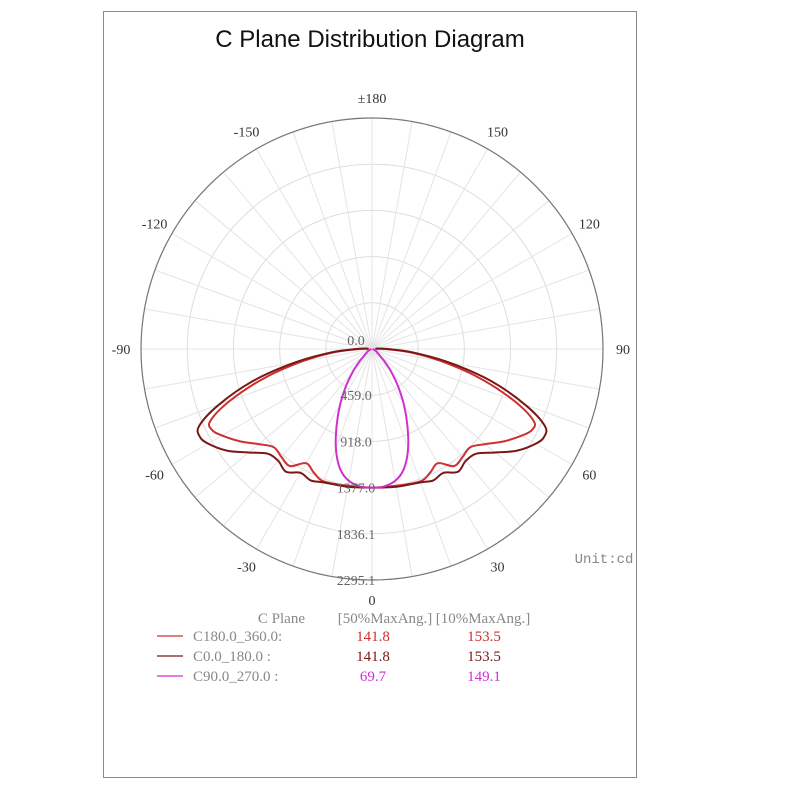 Image resolution: width=800 pixels, height=800 pixels. What do you see at coordinates (155, 225) in the screenshot?
I see `angle-label: -120` at bounding box center [155, 225].